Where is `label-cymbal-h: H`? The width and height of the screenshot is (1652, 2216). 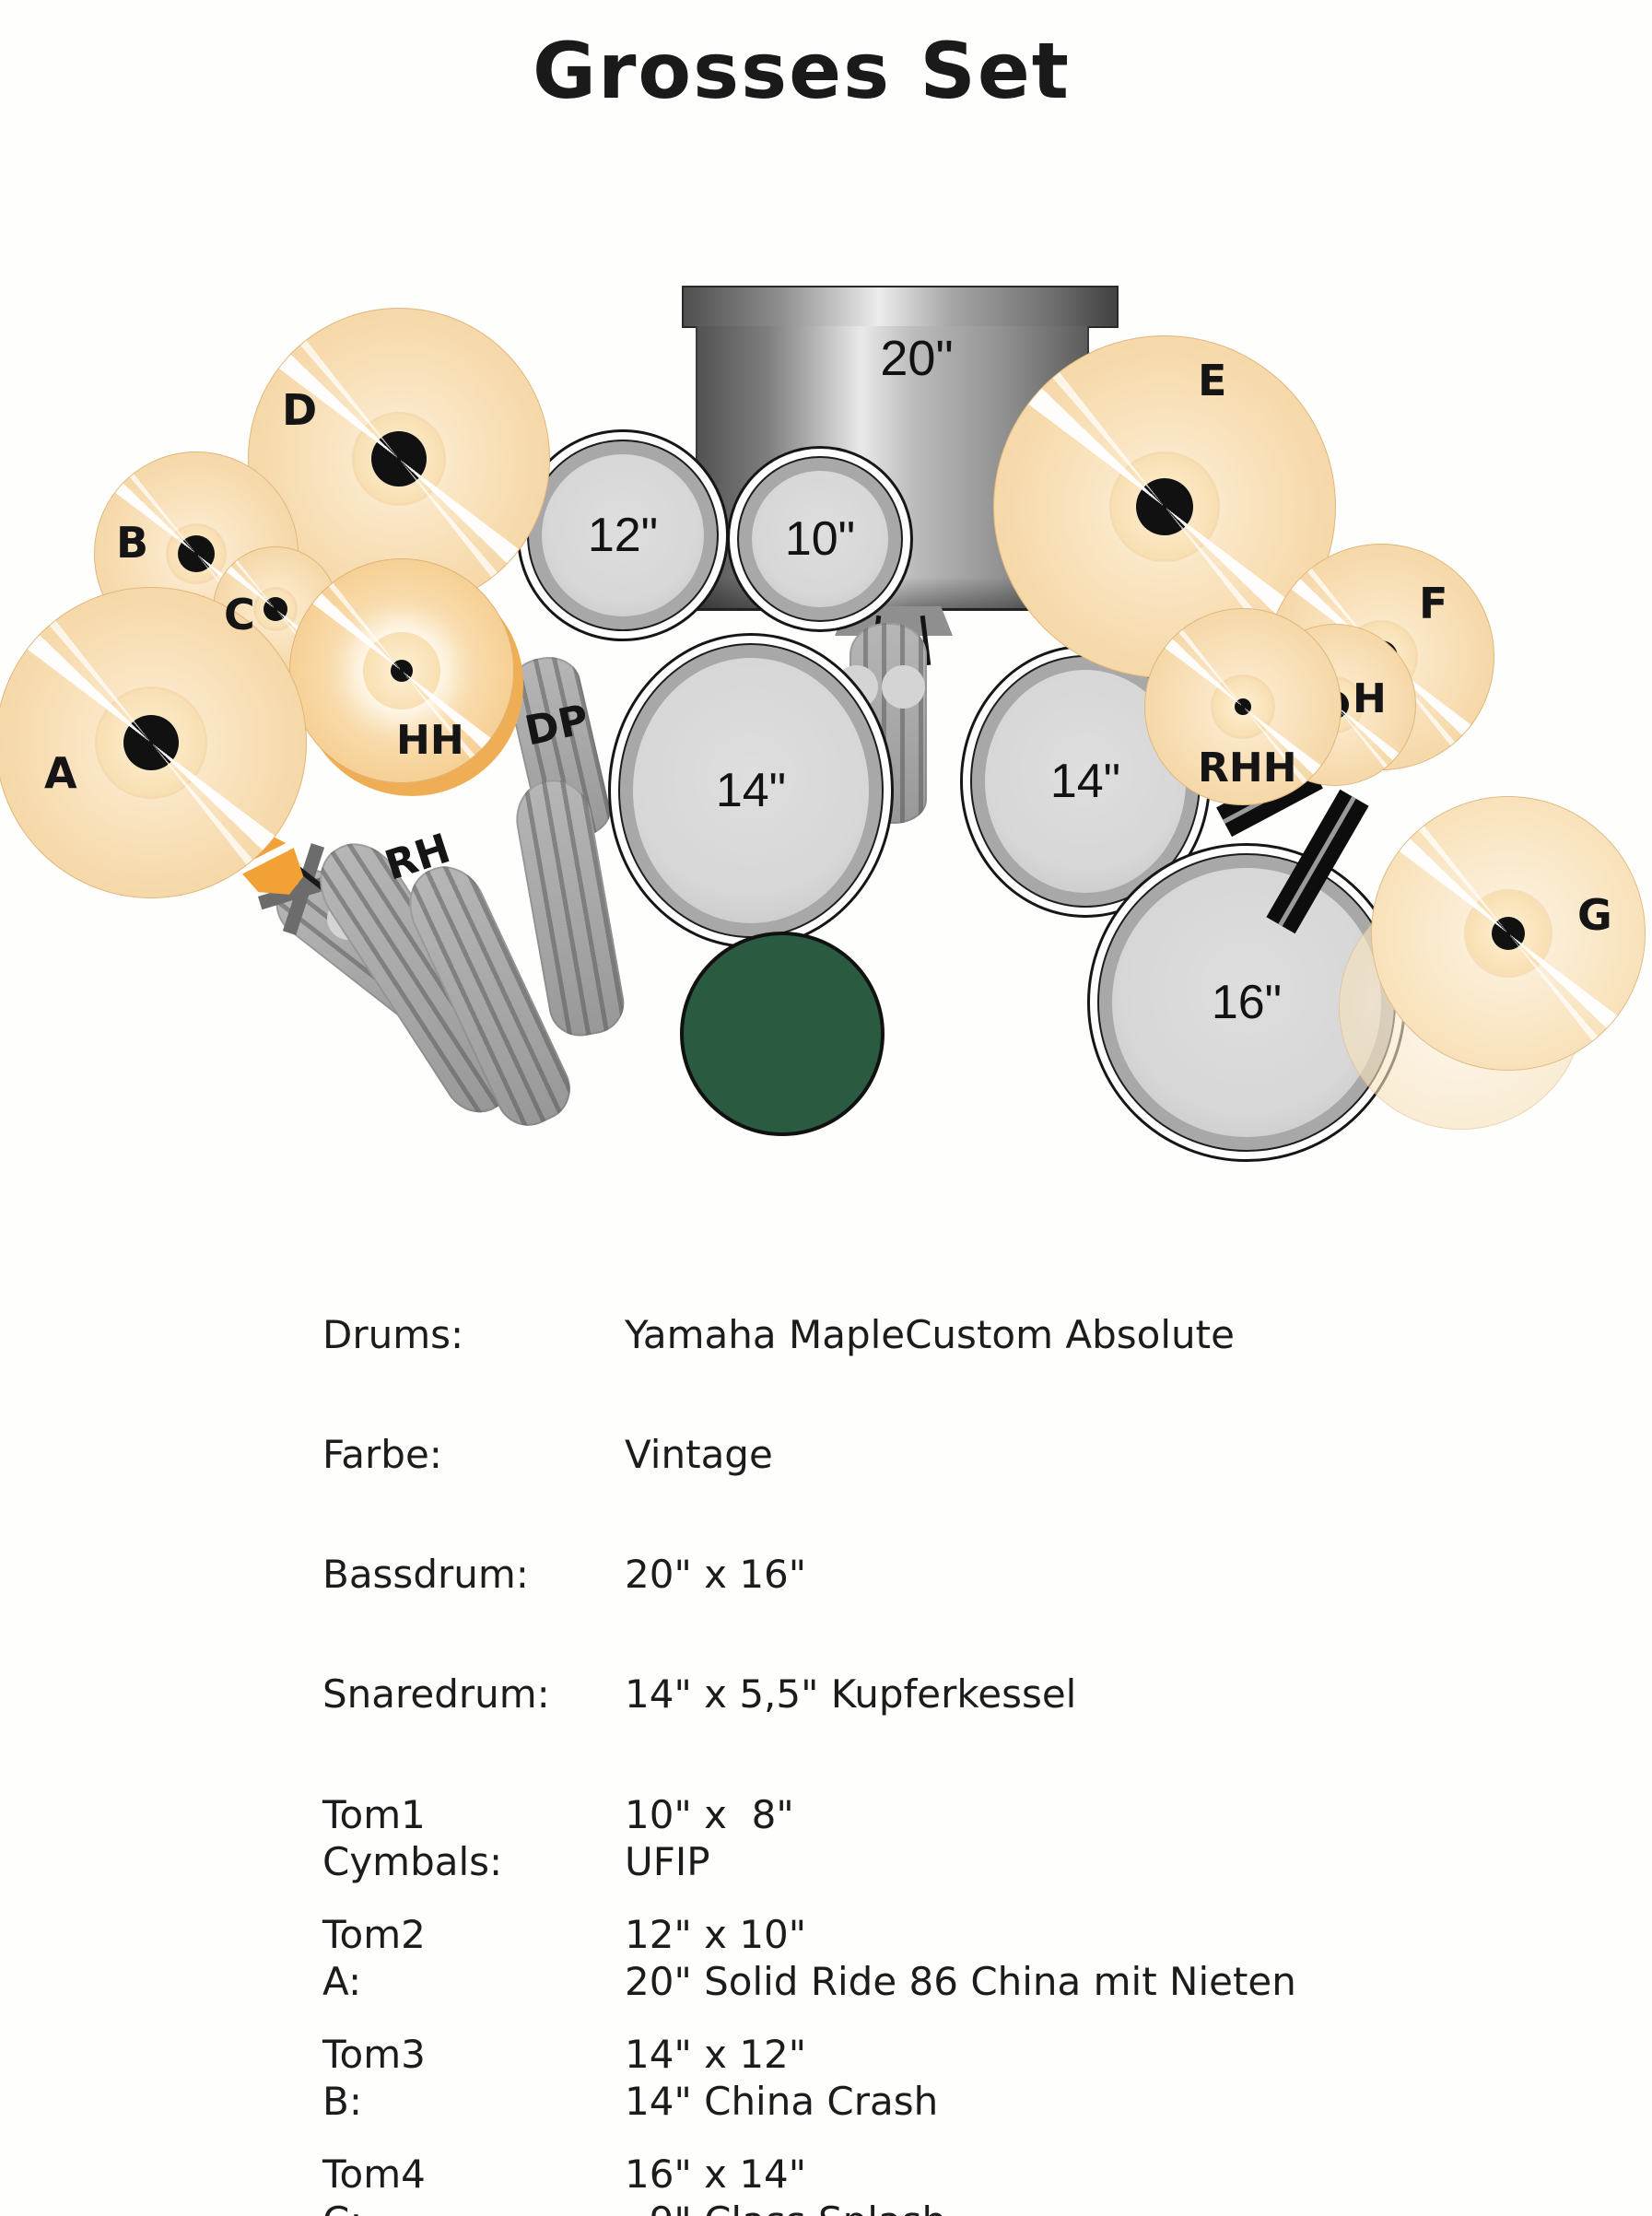 label-cymbal-h: H is located at coordinates (1370, 699).